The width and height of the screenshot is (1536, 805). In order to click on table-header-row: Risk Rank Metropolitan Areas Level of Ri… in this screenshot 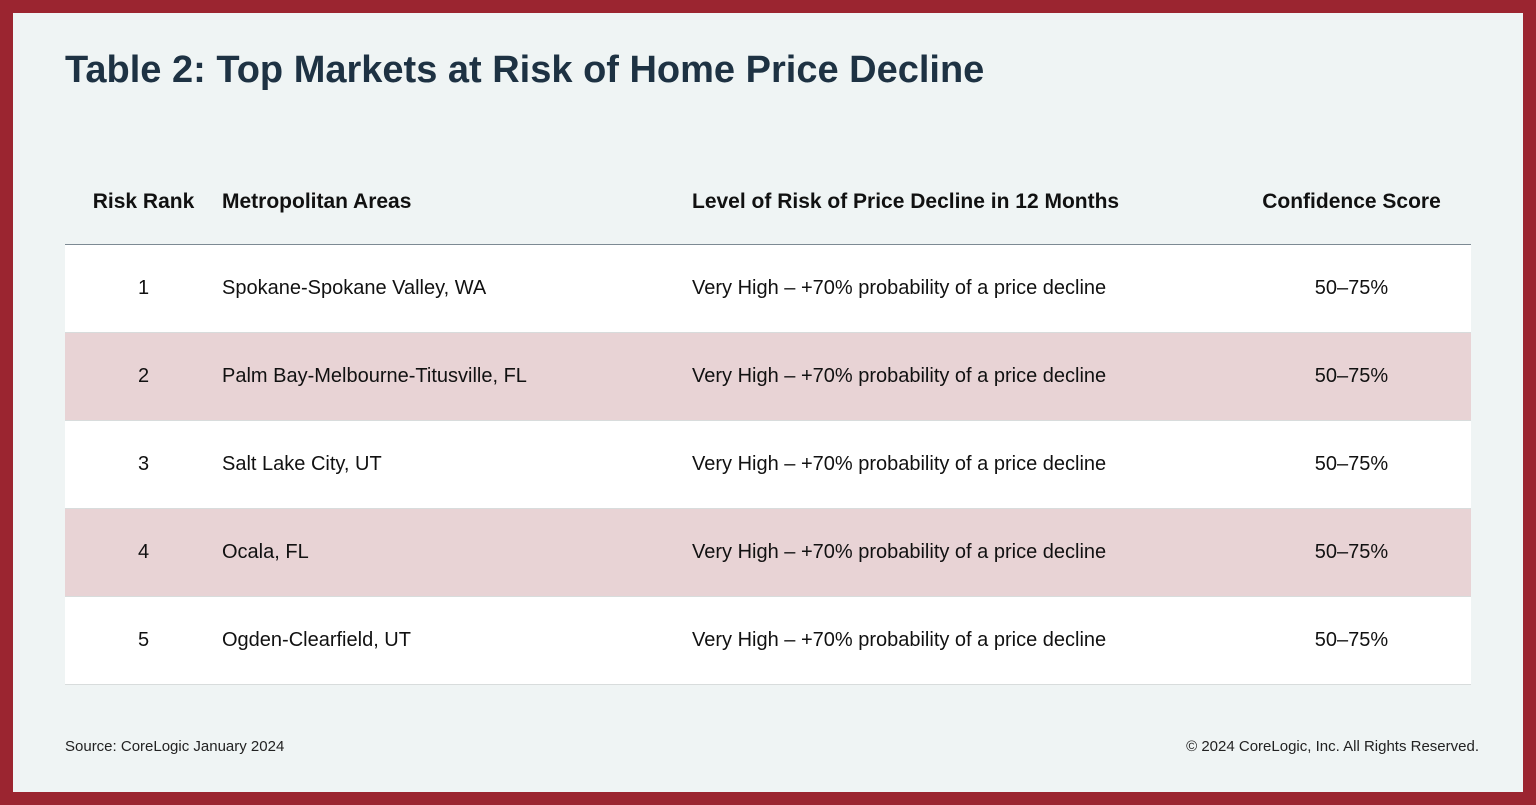, I will do `click(768, 202)`.